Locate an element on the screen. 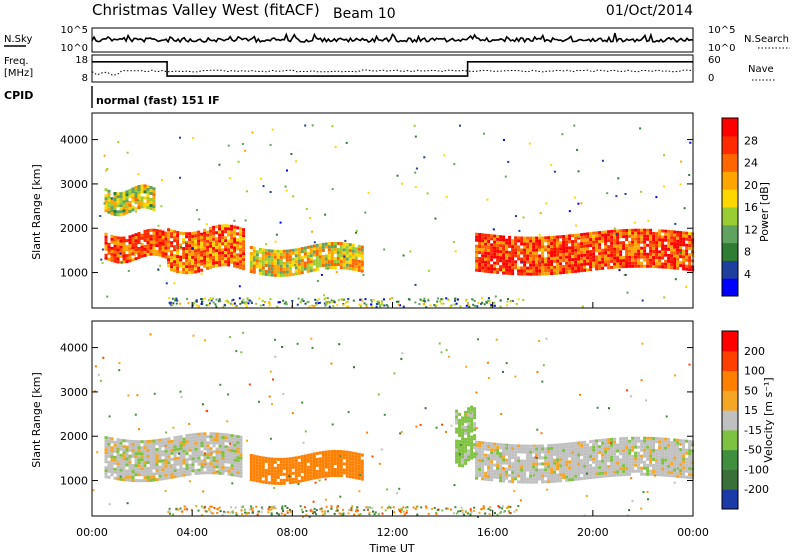 The width and height of the screenshot is (800, 554). colorbar-swatch is located at coordinates (730, 234).